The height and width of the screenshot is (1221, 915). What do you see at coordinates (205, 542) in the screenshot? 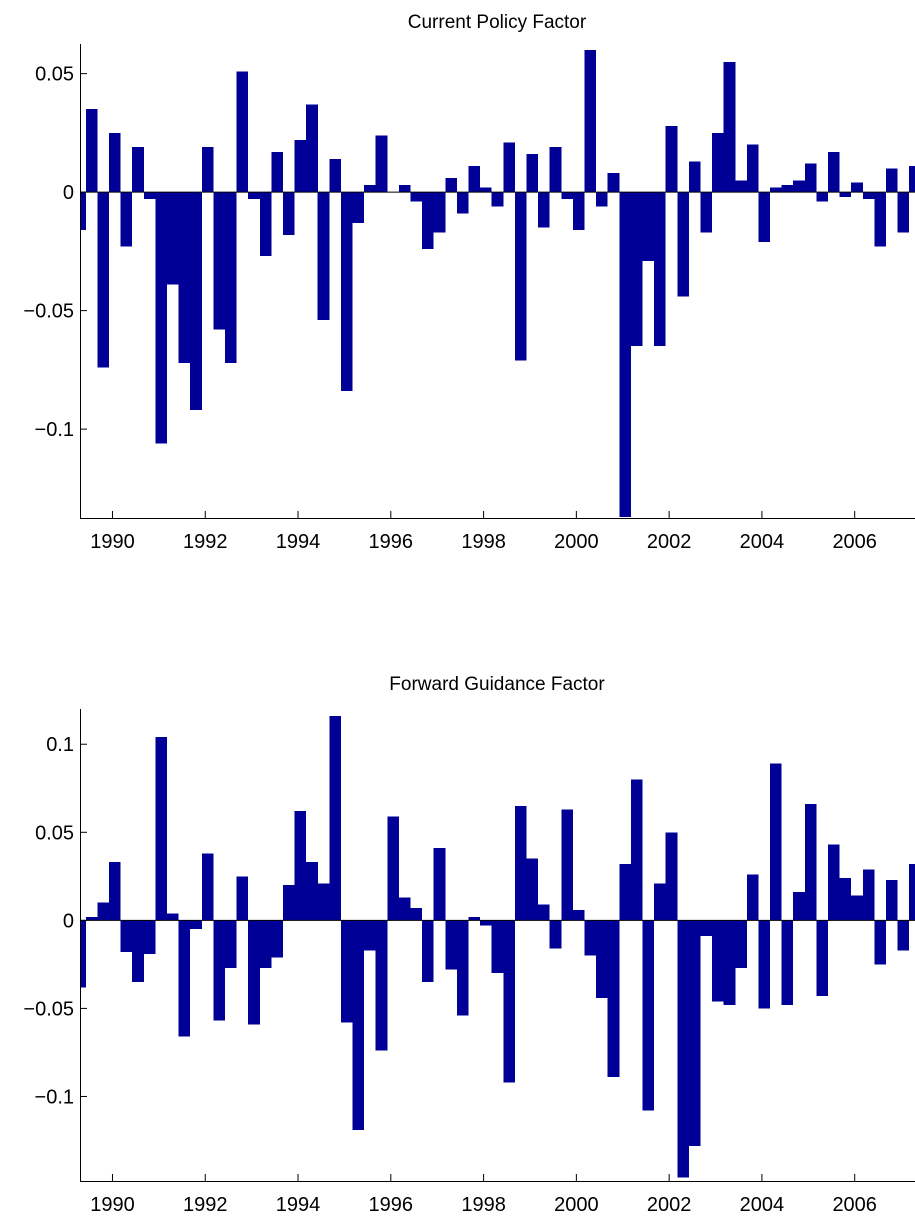
I see `current-policy-x-tick-label: 1992` at bounding box center [205, 542].